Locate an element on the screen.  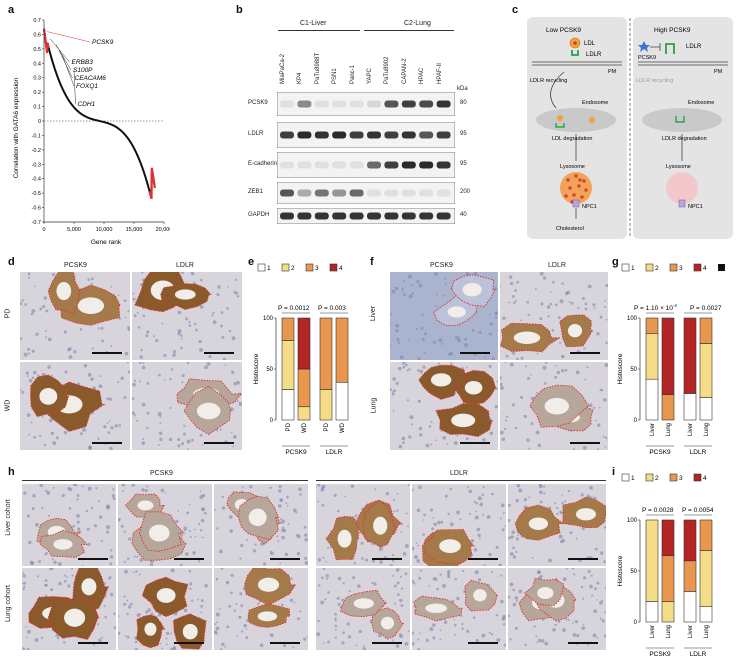
ihc-micrograph-image is located at coordinates (165, 525).